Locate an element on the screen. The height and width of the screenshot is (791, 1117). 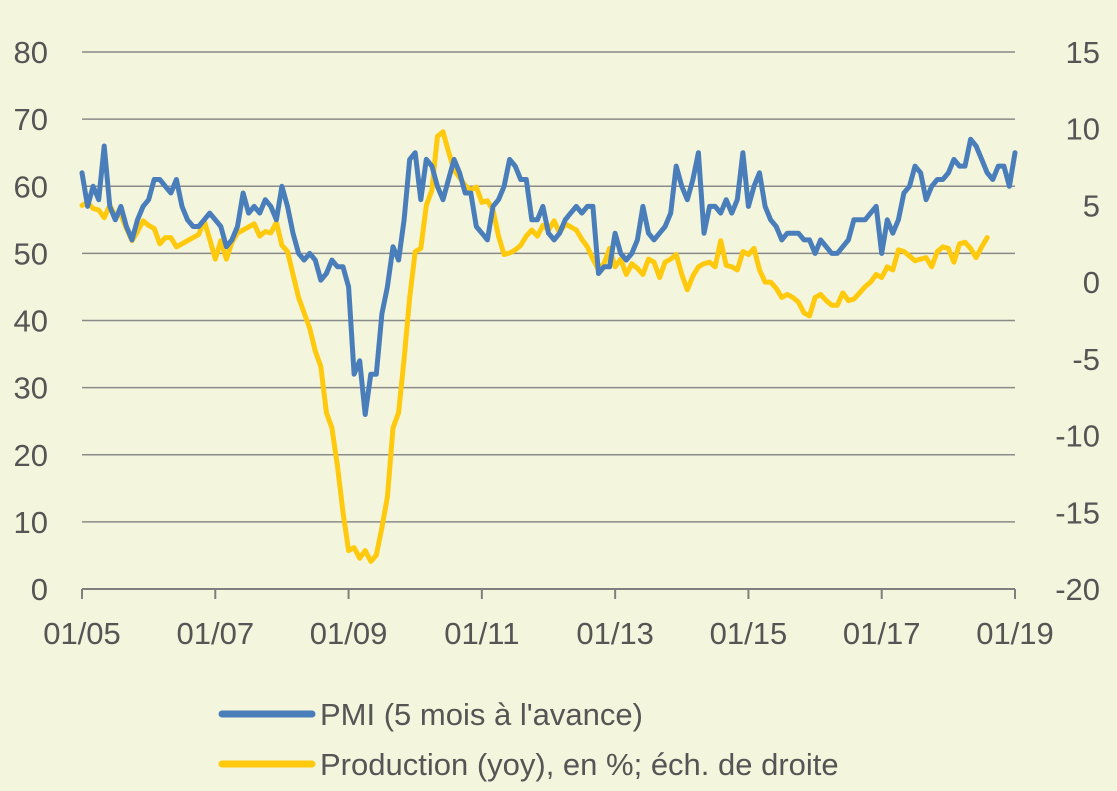
legend-label-pmi: PMI (5 mois à l'avance) is located at coordinates (481, 714).